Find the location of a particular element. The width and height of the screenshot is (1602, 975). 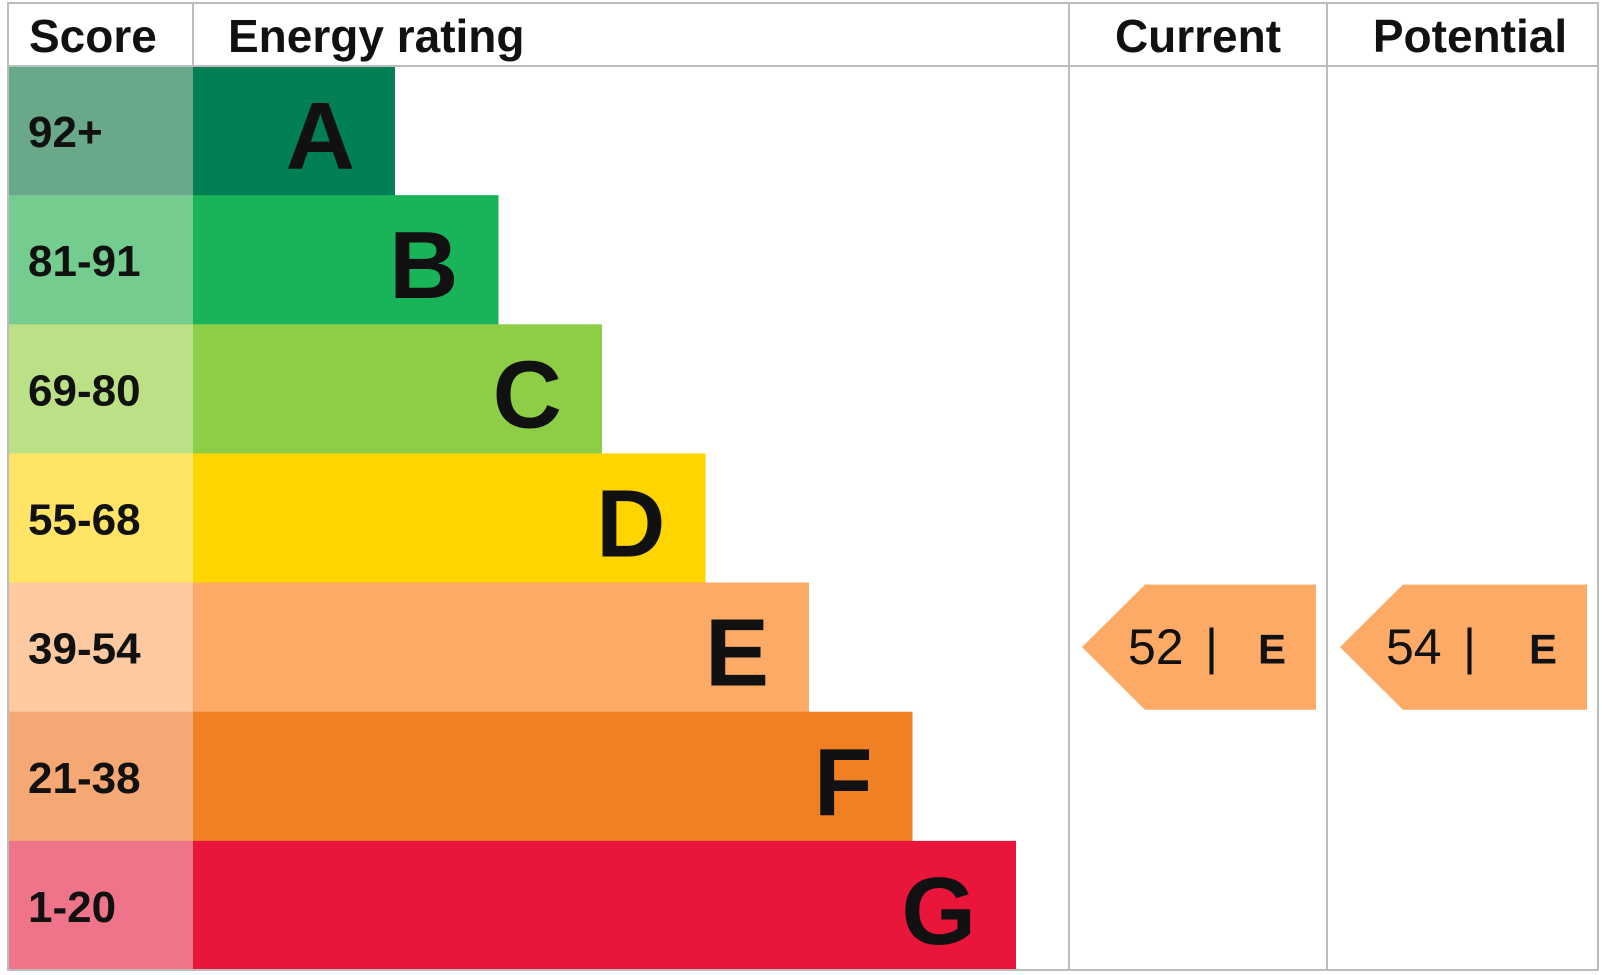

potential-arrow: 54 | E is located at coordinates (1463, 647).